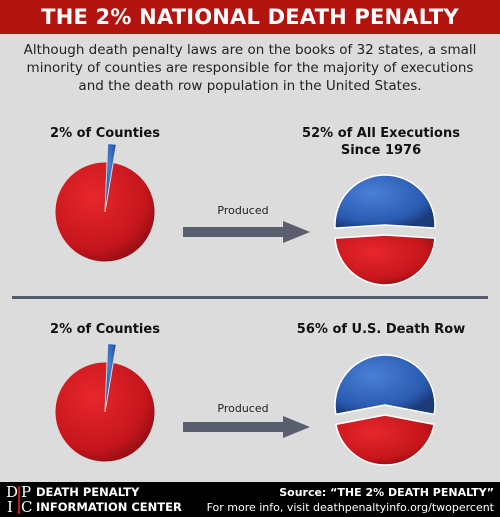 The height and width of the screenshot is (517, 500). What do you see at coordinates (105, 329) in the screenshot?
I see `bottom-left-label: 2% of Counties` at bounding box center [105, 329].